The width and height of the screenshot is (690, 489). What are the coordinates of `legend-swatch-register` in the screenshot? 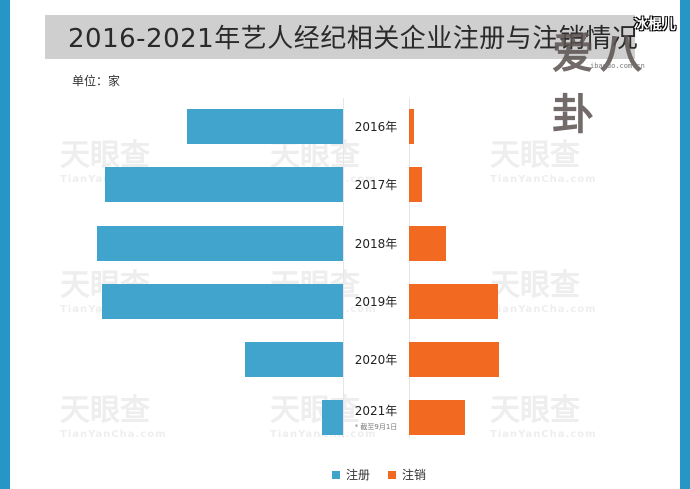 It's located at (336, 474).